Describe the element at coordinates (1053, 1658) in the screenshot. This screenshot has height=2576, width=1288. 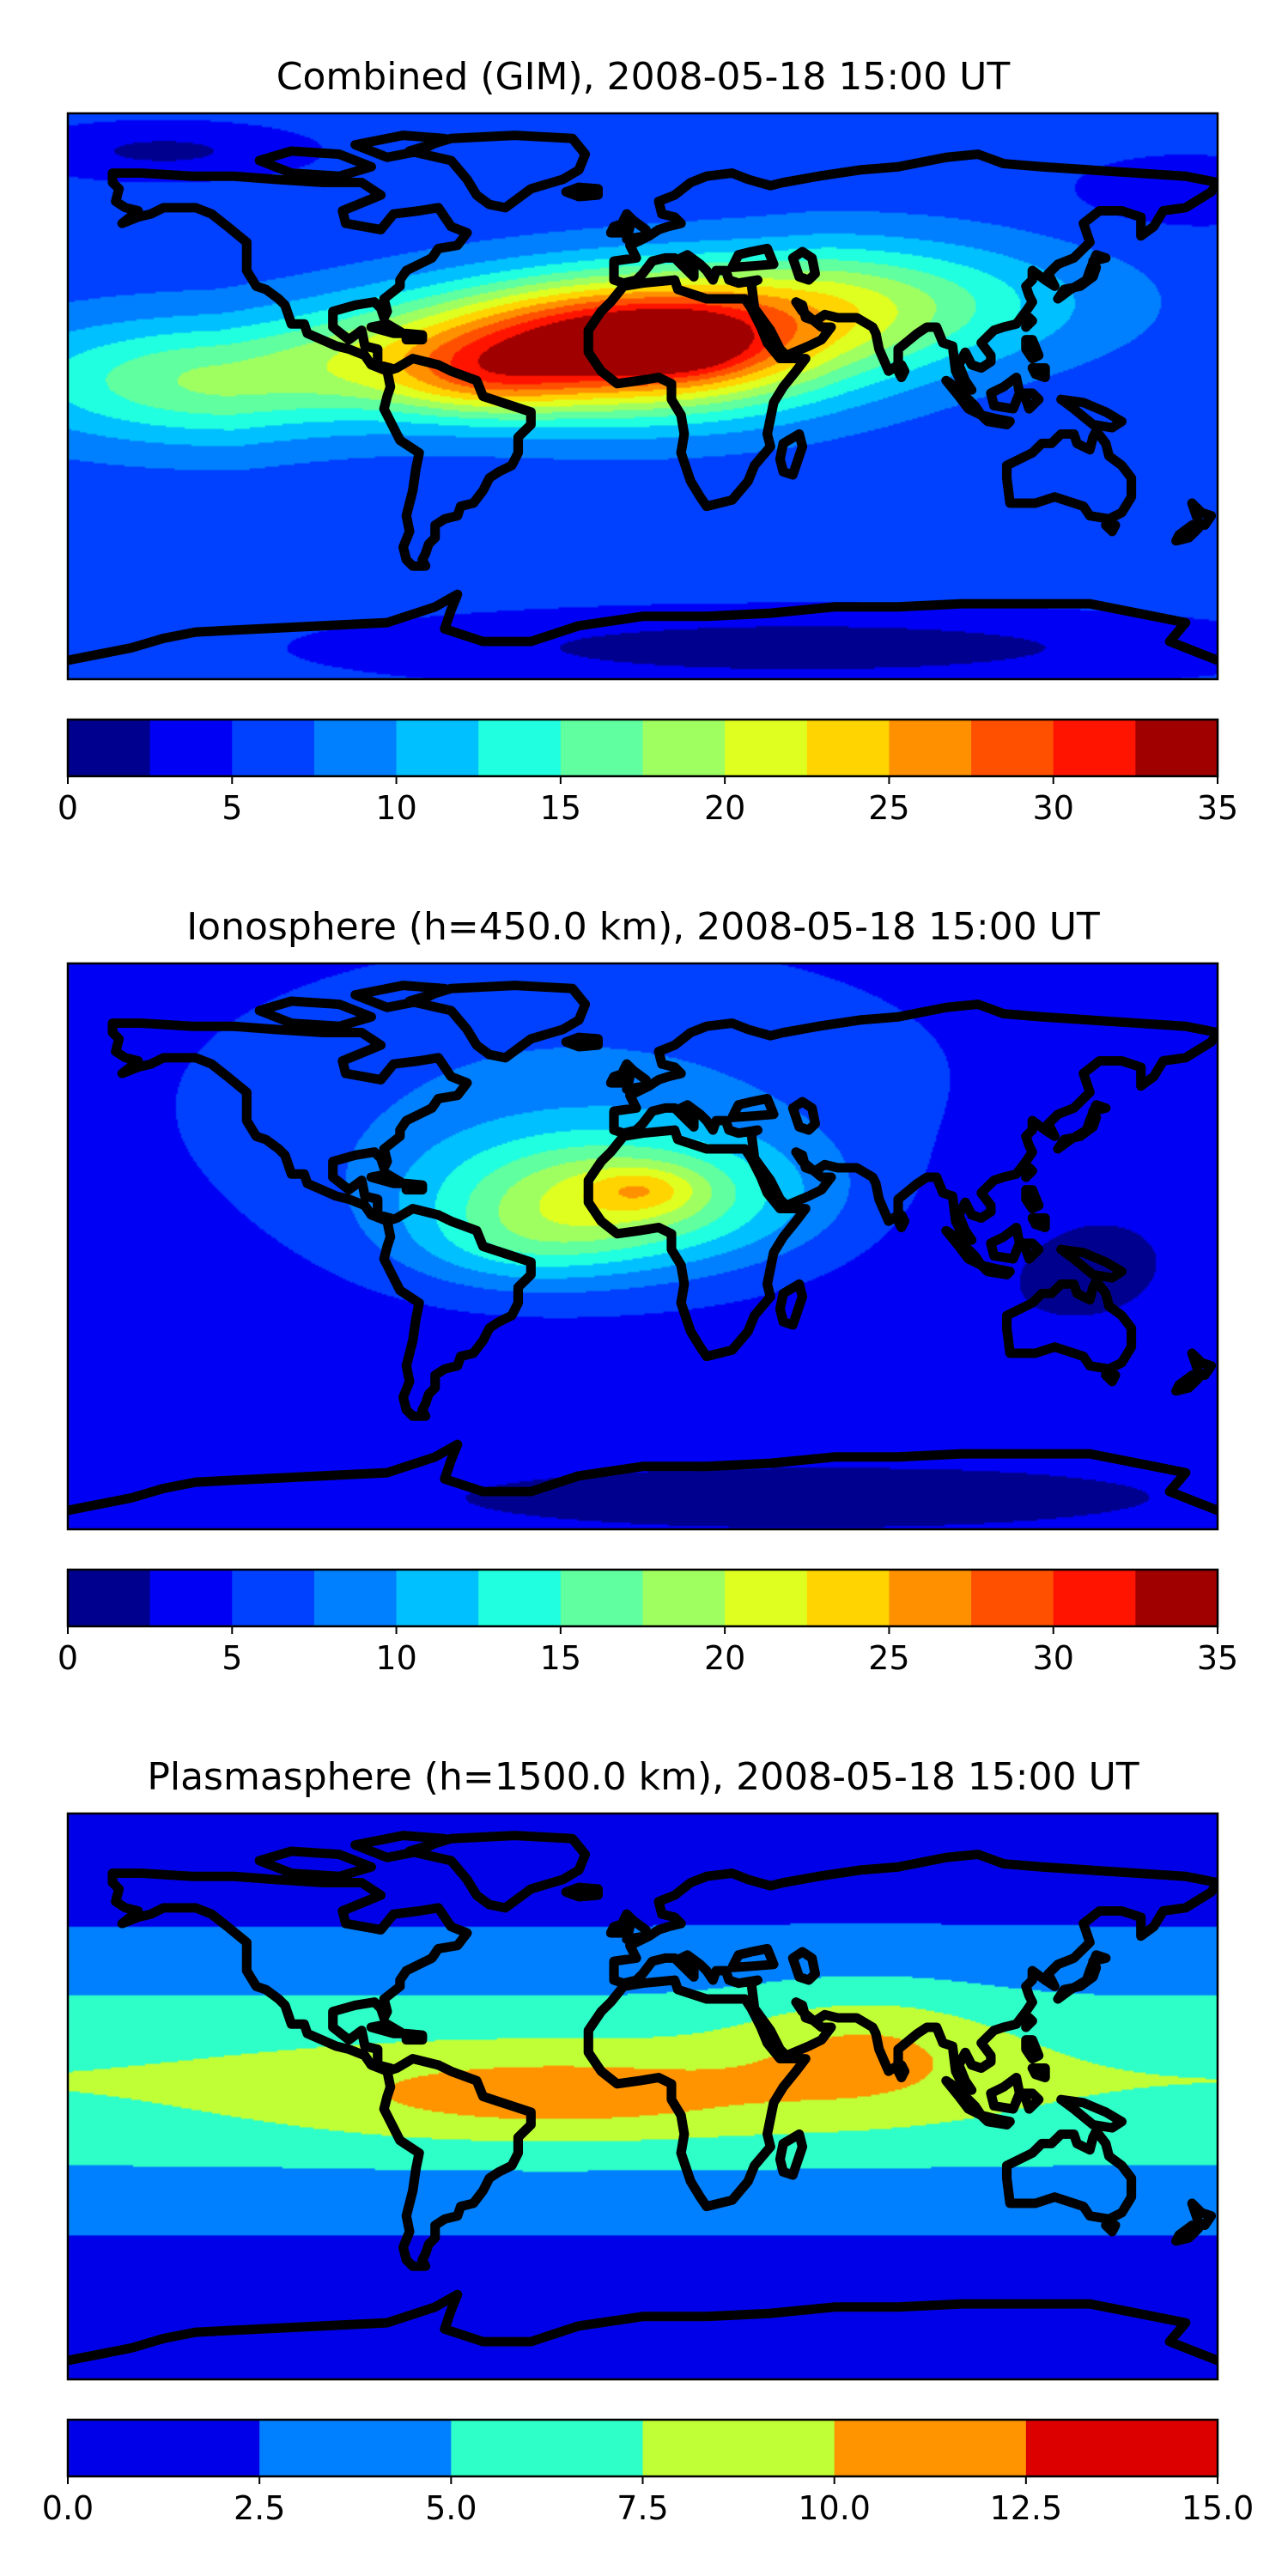
I see `colorbar-ionosphere-tick-label-6: 30` at that location.